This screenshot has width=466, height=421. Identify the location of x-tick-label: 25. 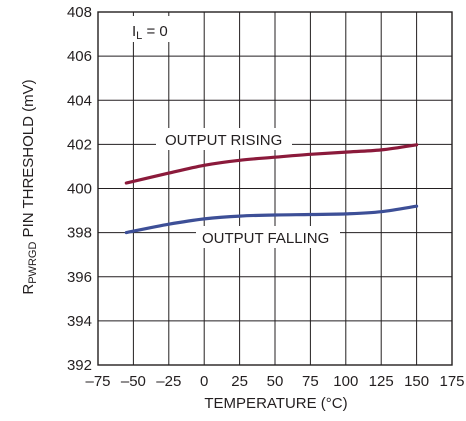
(239, 381).